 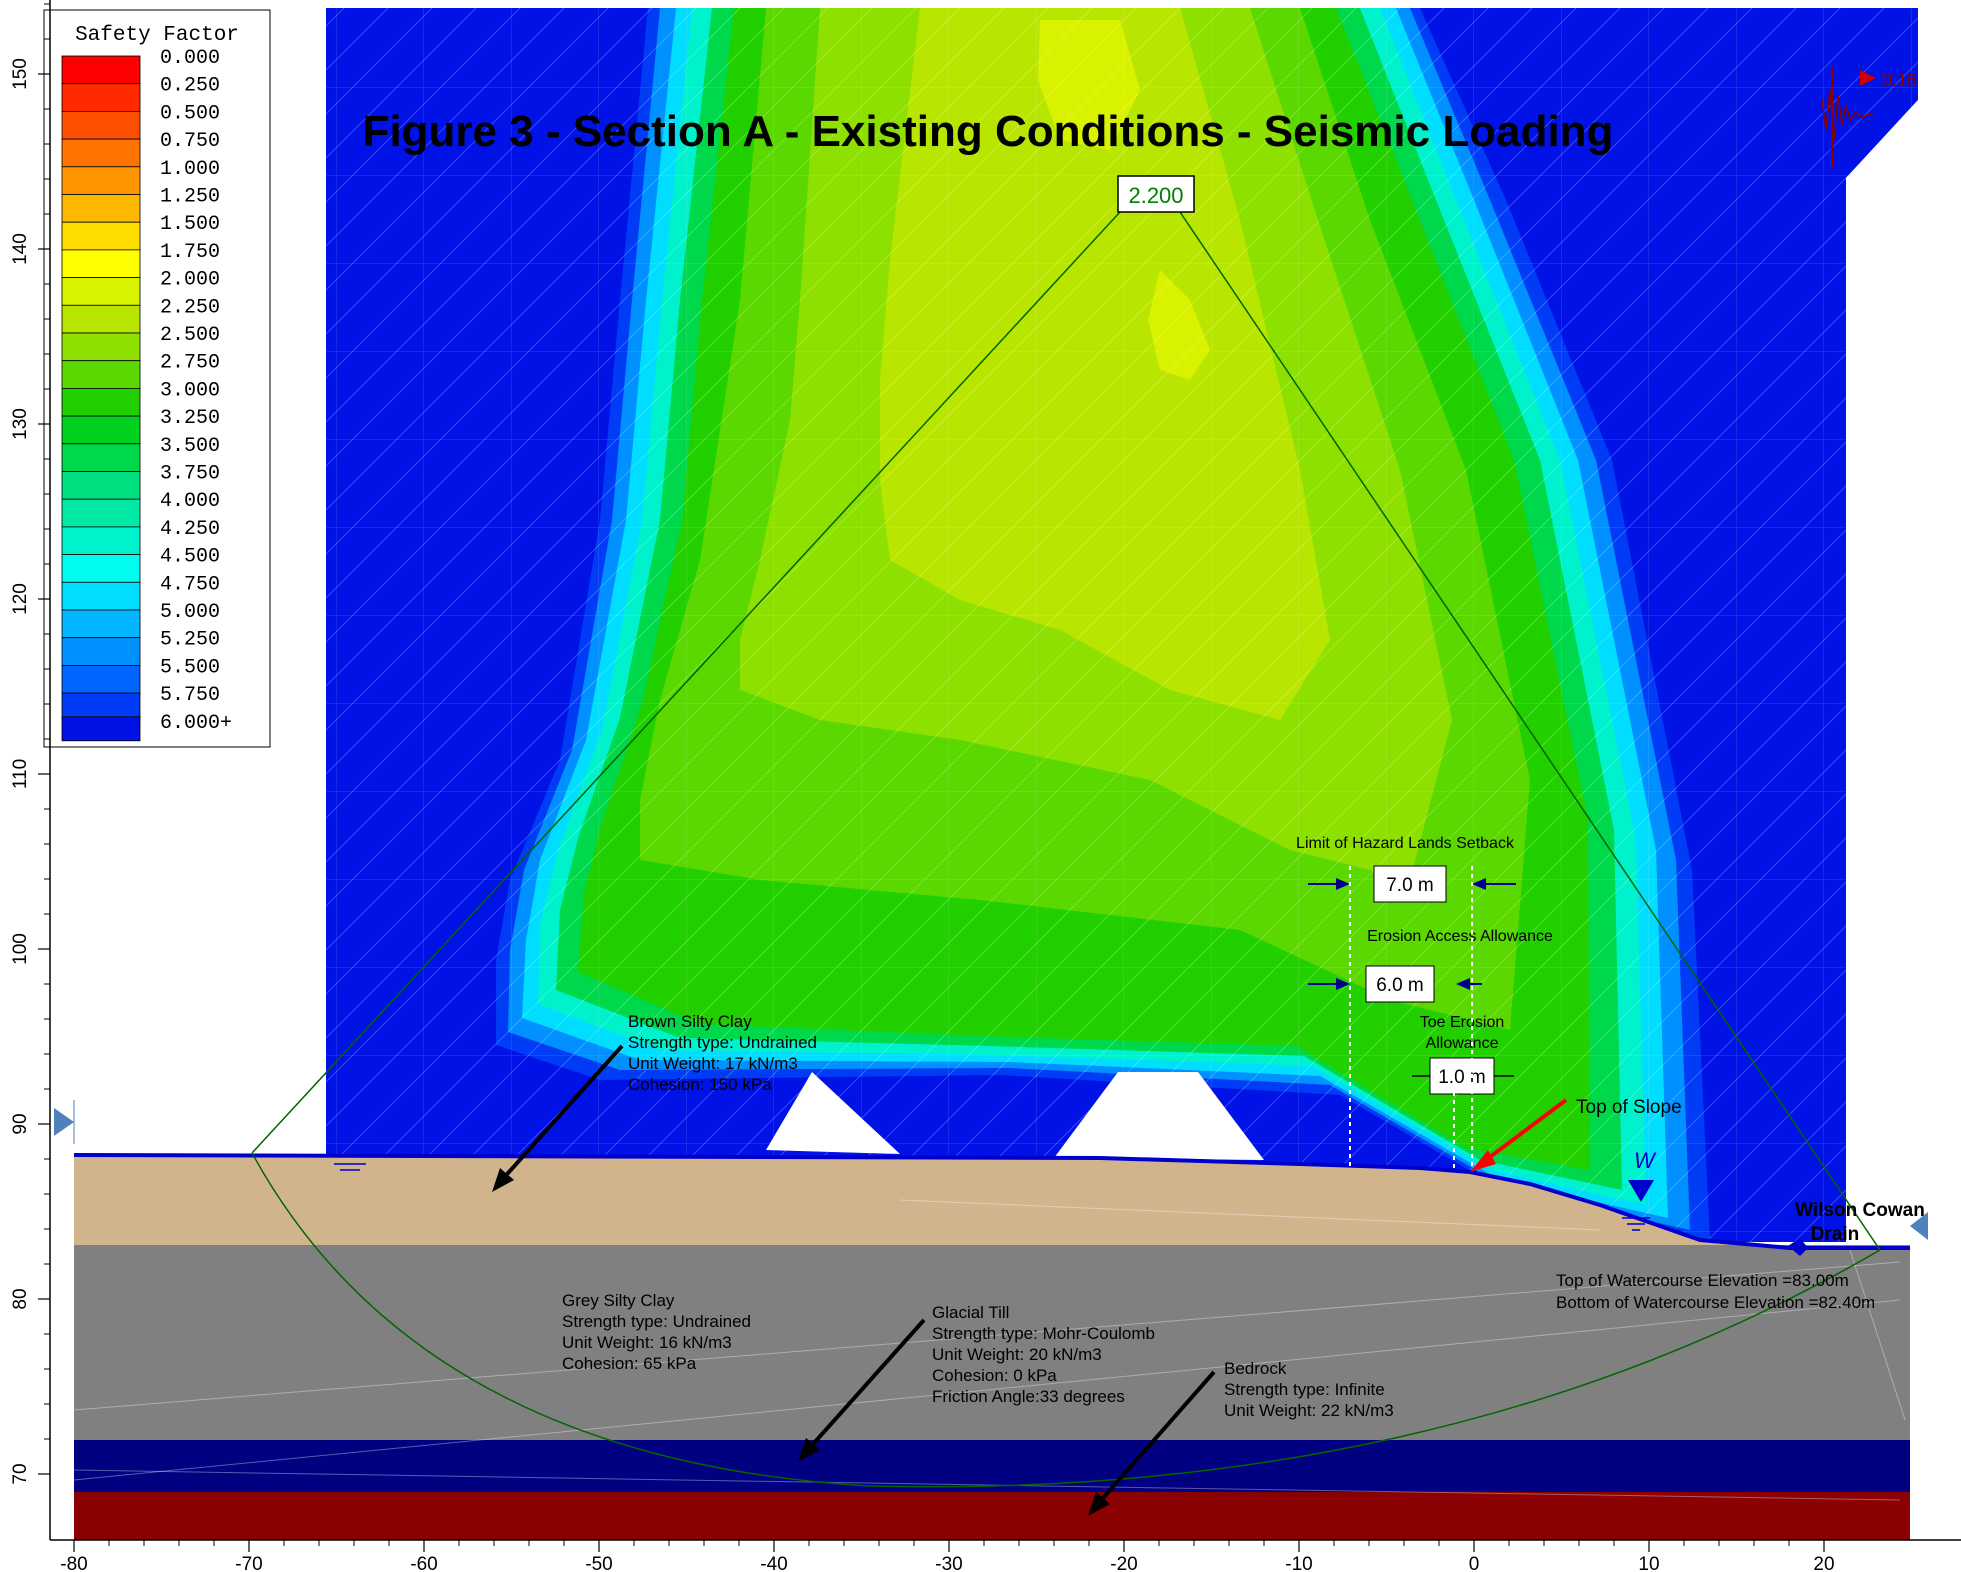 What do you see at coordinates (1460, 936) in the screenshot?
I see `erosion-access-label: Erosion Access Allowance` at bounding box center [1460, 936].